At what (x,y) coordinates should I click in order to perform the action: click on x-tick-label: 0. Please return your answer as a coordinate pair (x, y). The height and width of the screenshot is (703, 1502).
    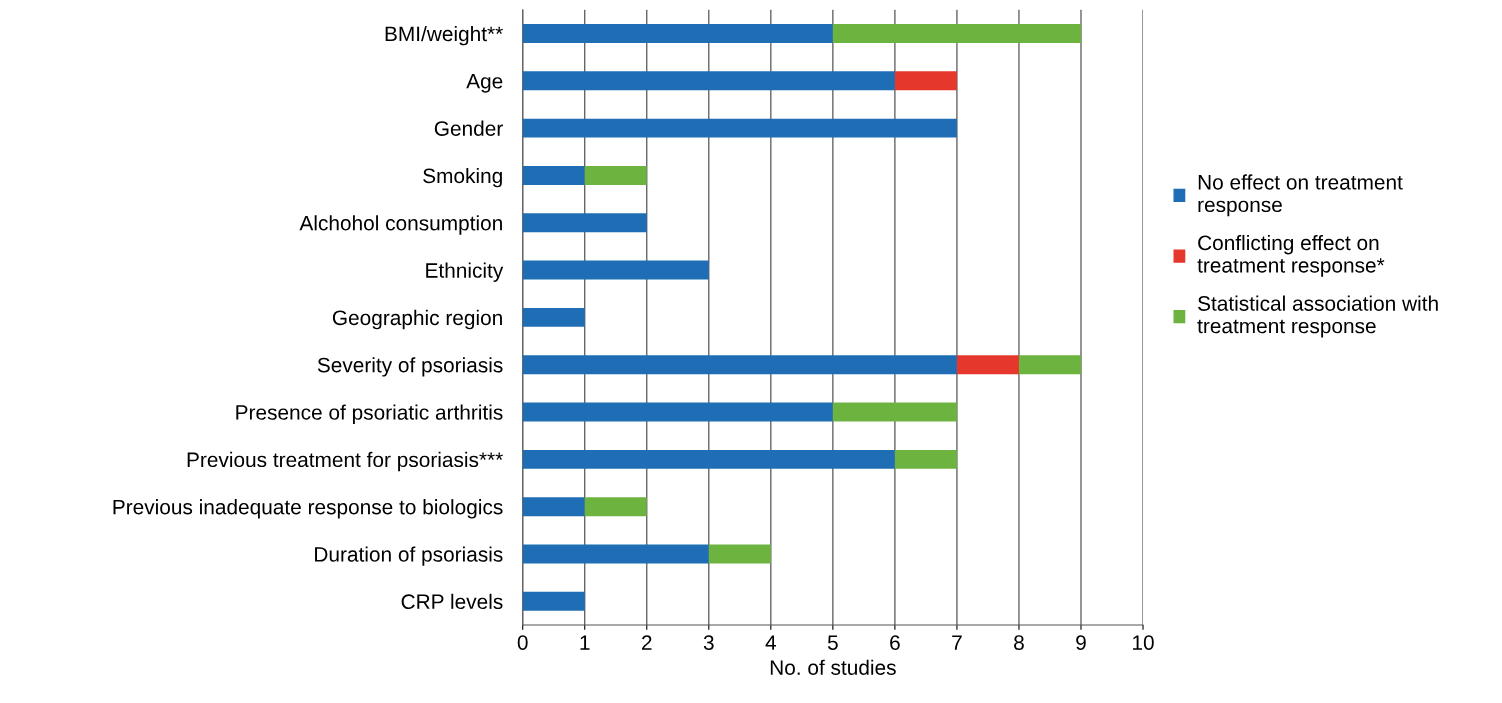
    Looking at the image, I should click on (522, 642).